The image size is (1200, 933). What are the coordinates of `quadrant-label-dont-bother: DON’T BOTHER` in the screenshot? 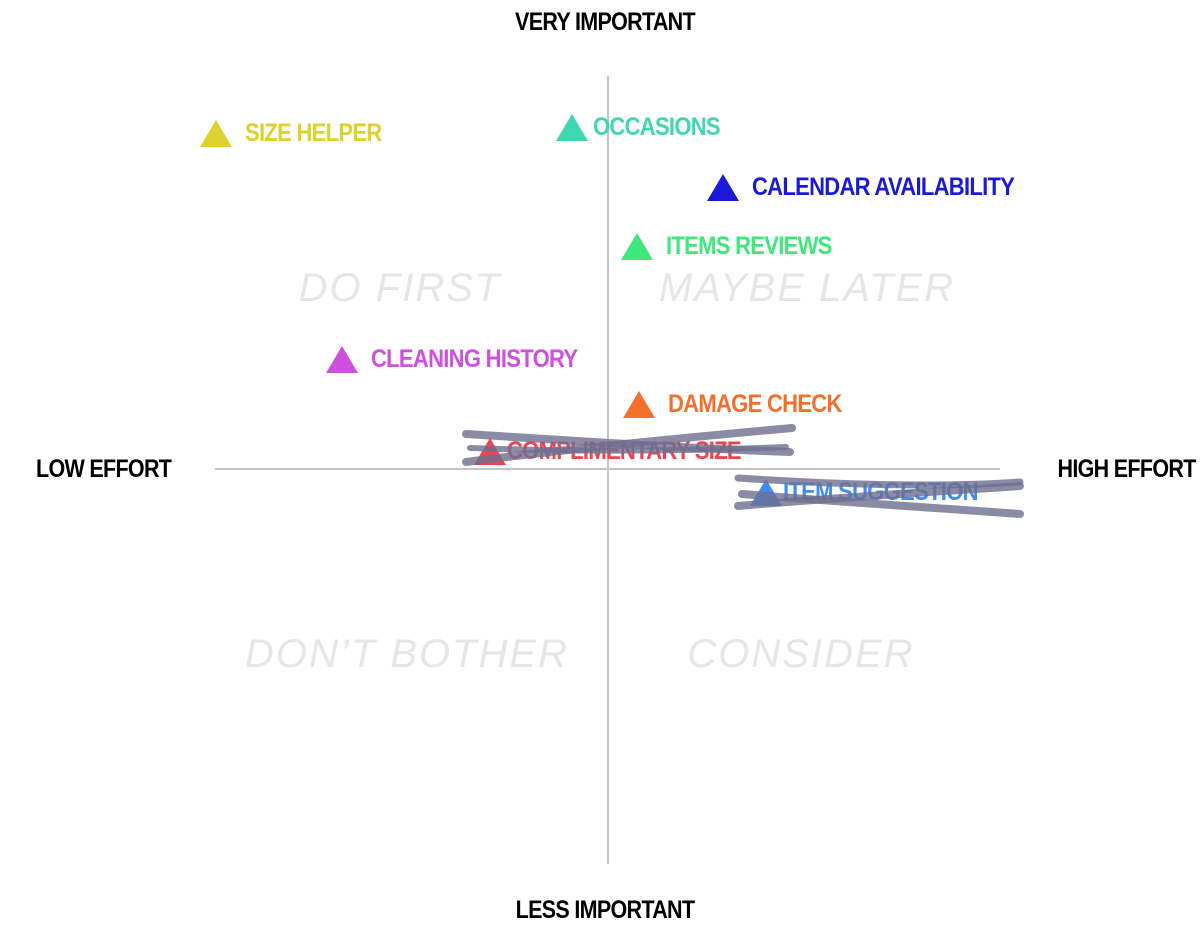 It's located at (407, 654).